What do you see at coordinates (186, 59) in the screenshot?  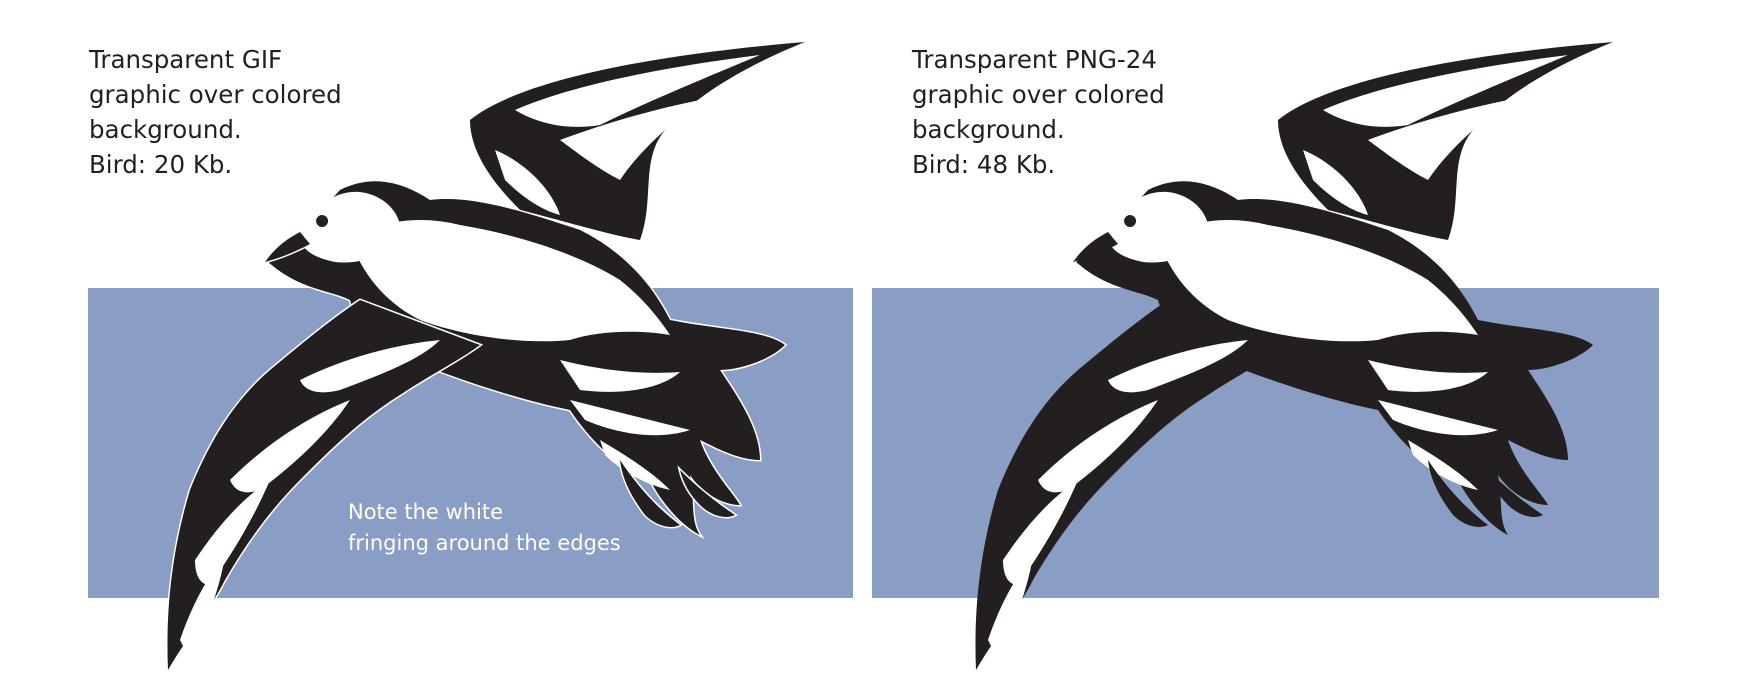 I see `caption-line: Transparent GIF` at bounding box center [186, 59].